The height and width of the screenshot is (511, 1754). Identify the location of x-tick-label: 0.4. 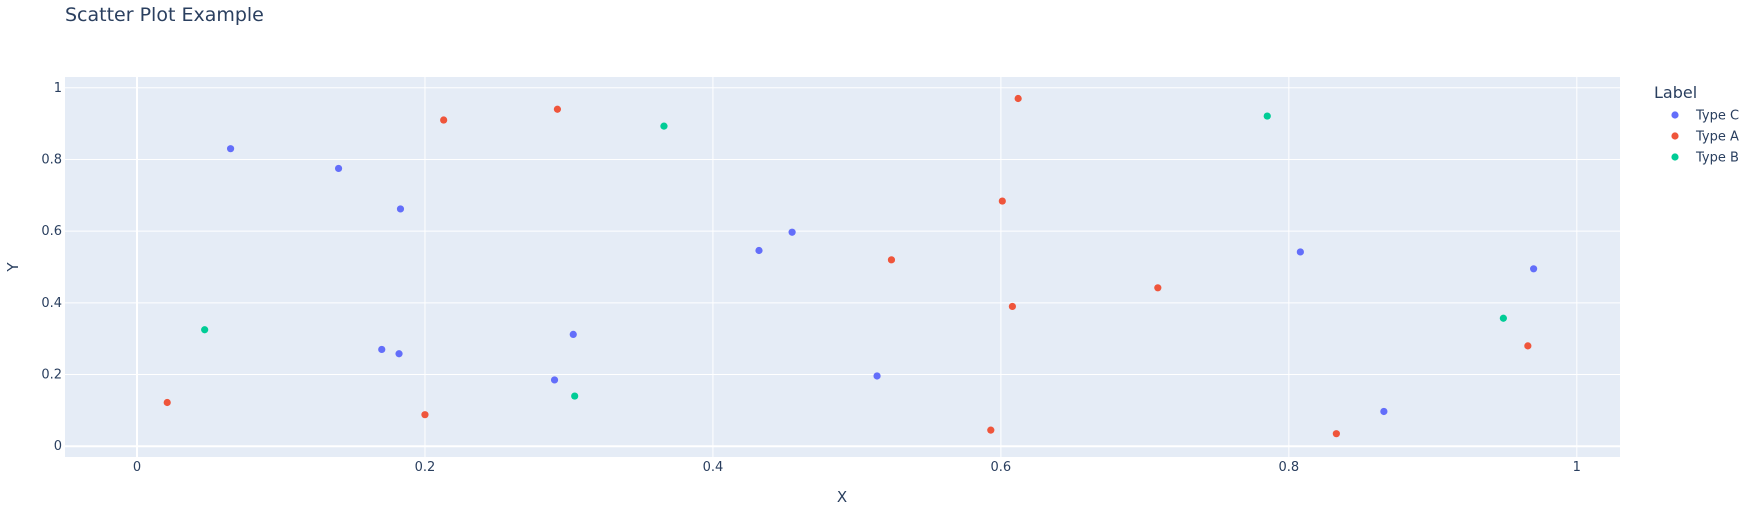
(713, 467).